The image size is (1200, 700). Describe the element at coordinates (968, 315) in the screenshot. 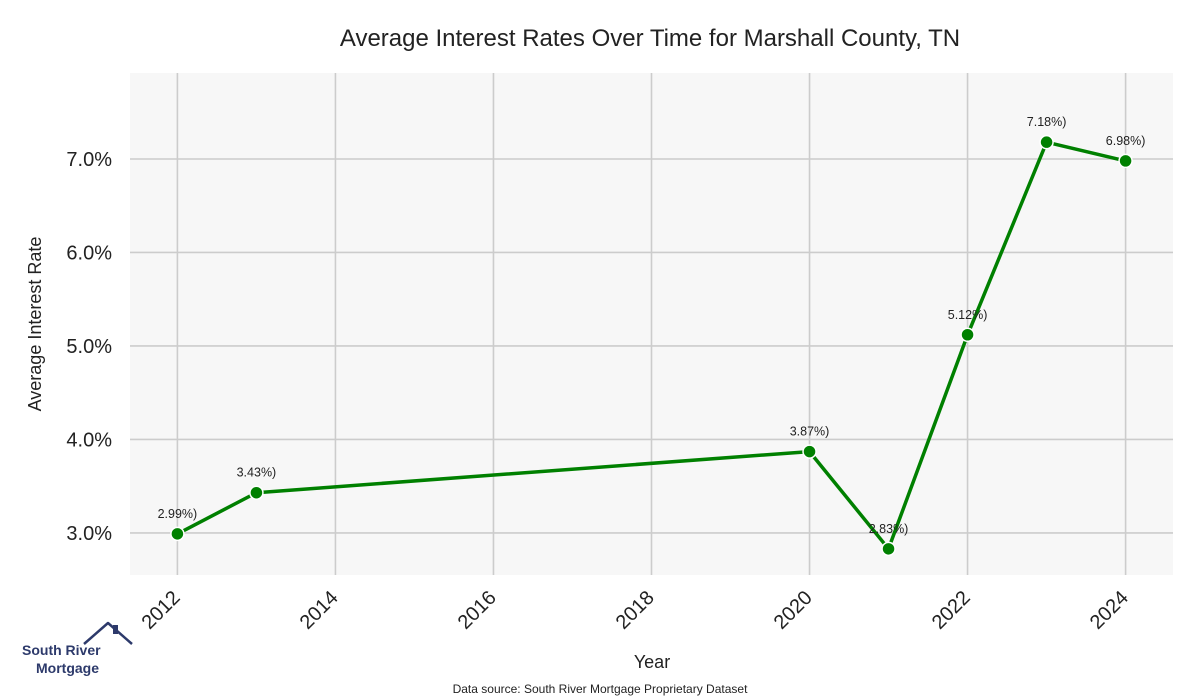

I see `data-label: 5.12%)` at that location.